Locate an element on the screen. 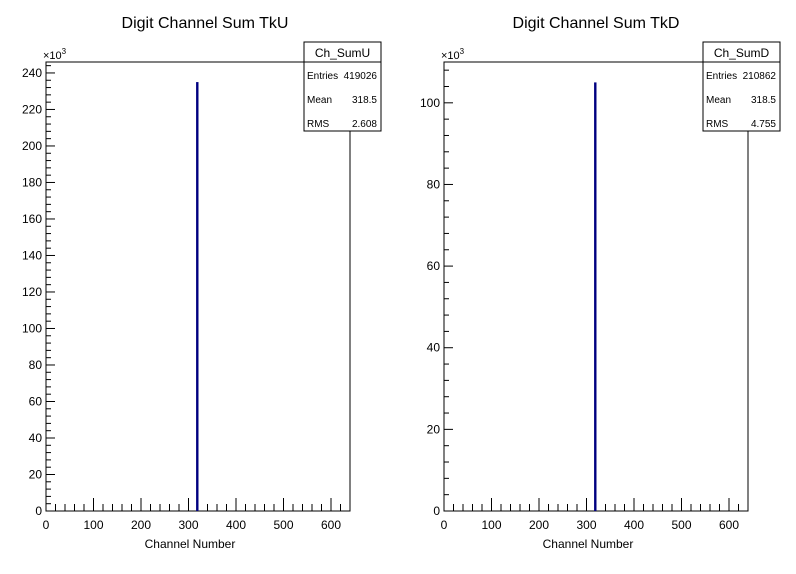 This screenshot has width=796, height=574. chart-title: Digit Channel Sum TkD is located at coordinates (596, 23).